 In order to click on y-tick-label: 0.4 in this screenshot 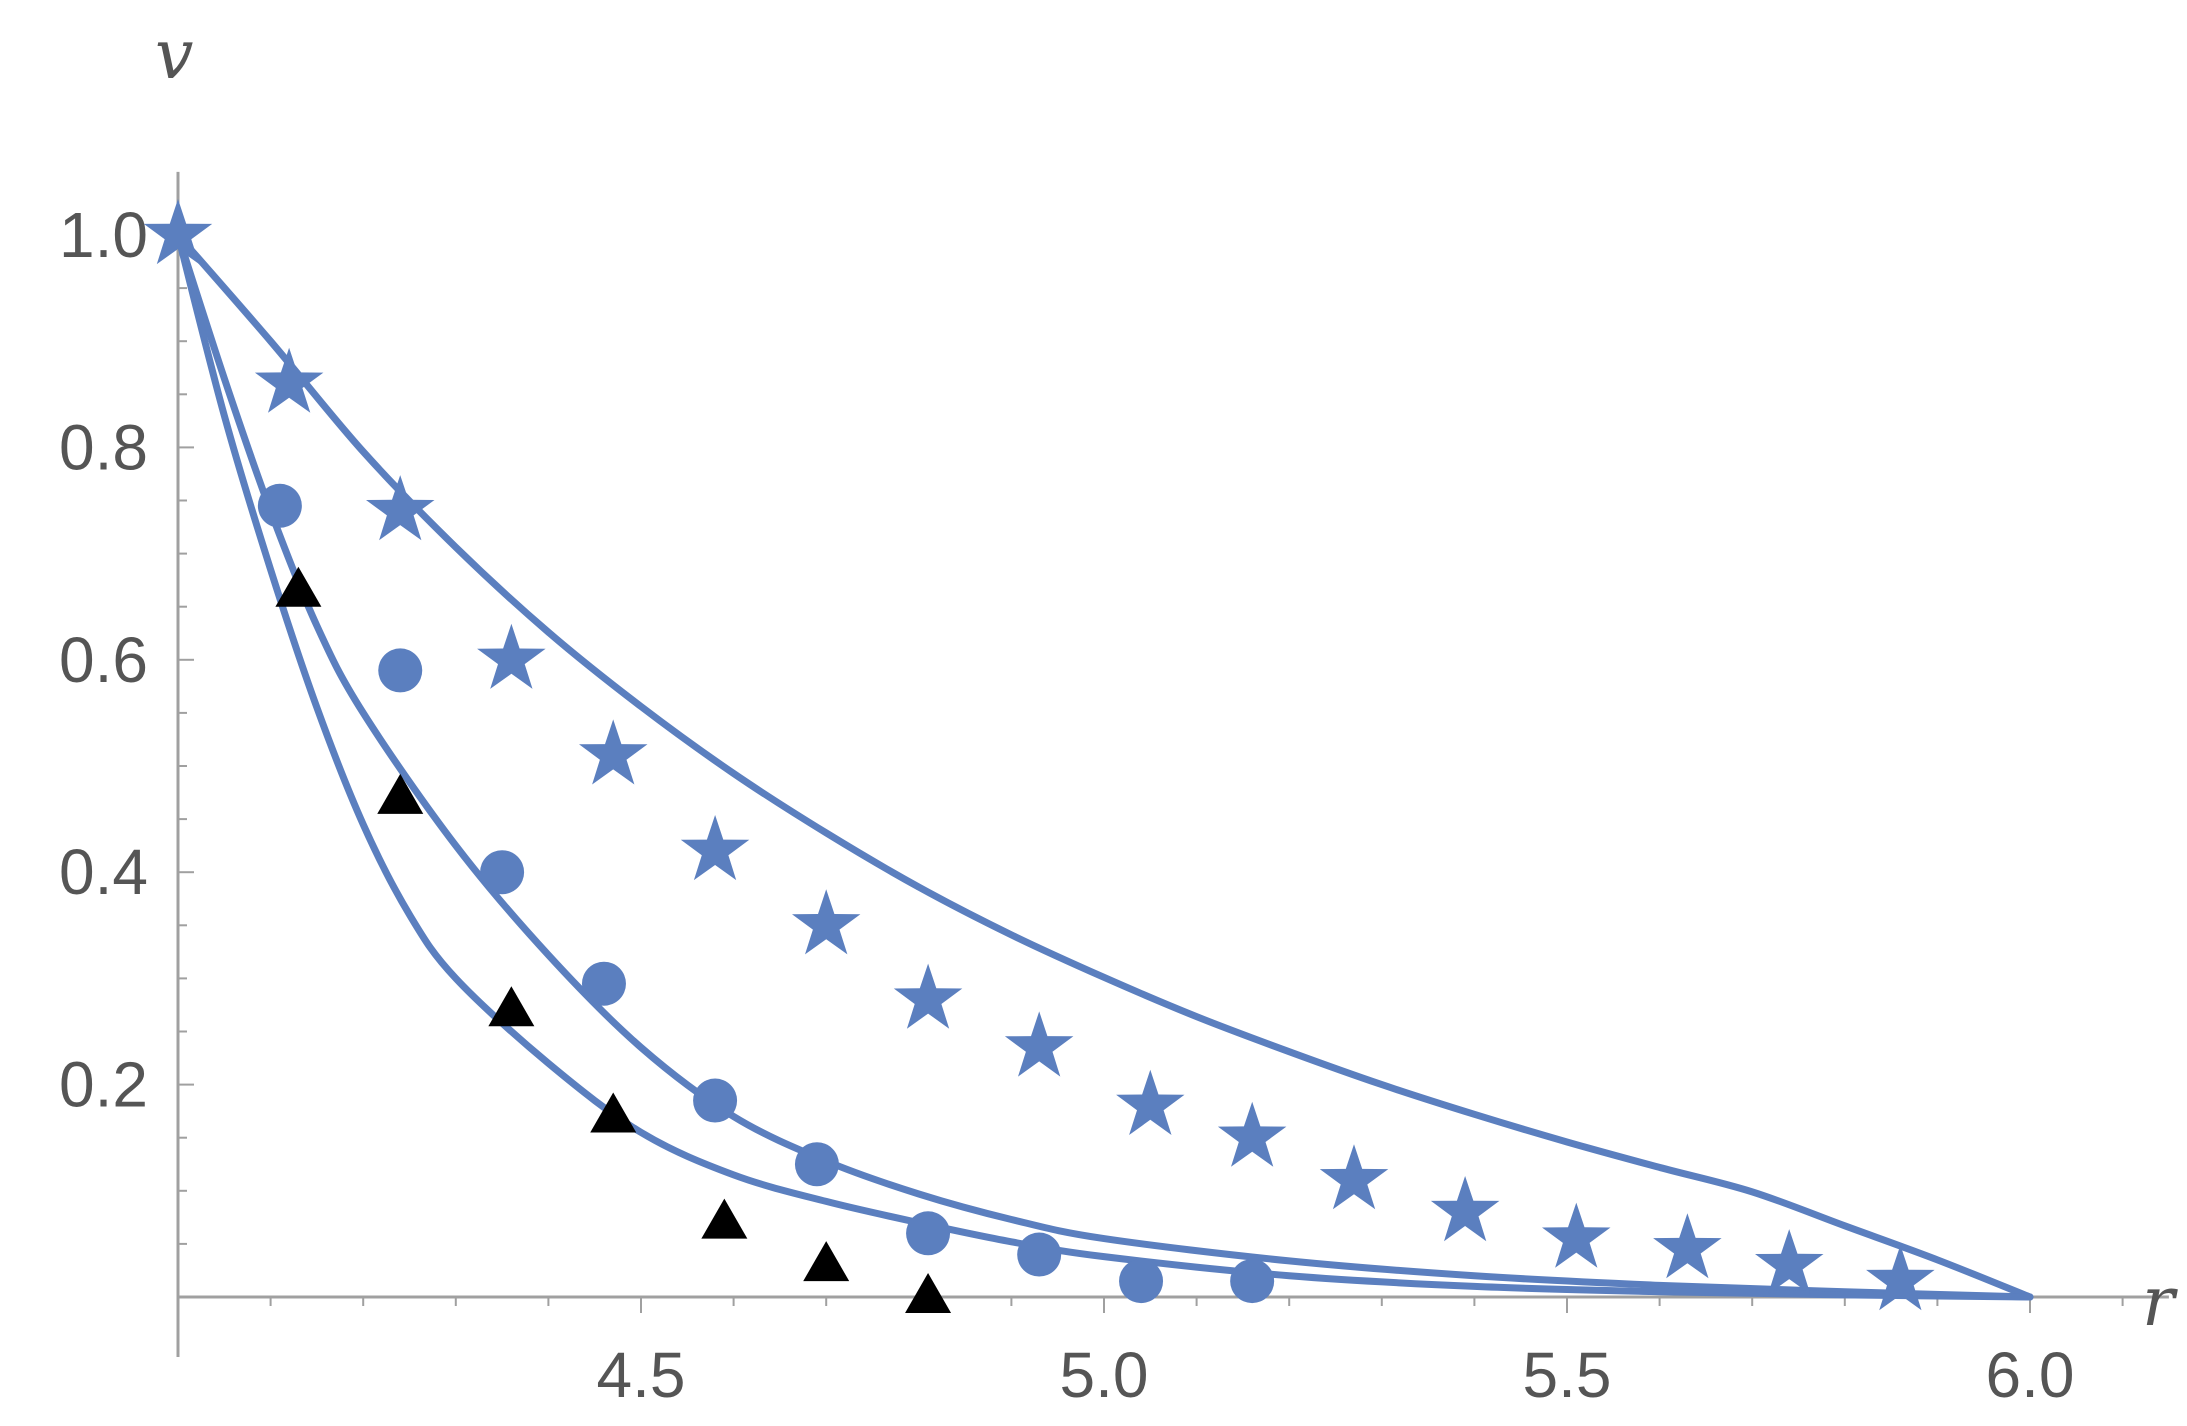, I will do `click(103, 872)`.